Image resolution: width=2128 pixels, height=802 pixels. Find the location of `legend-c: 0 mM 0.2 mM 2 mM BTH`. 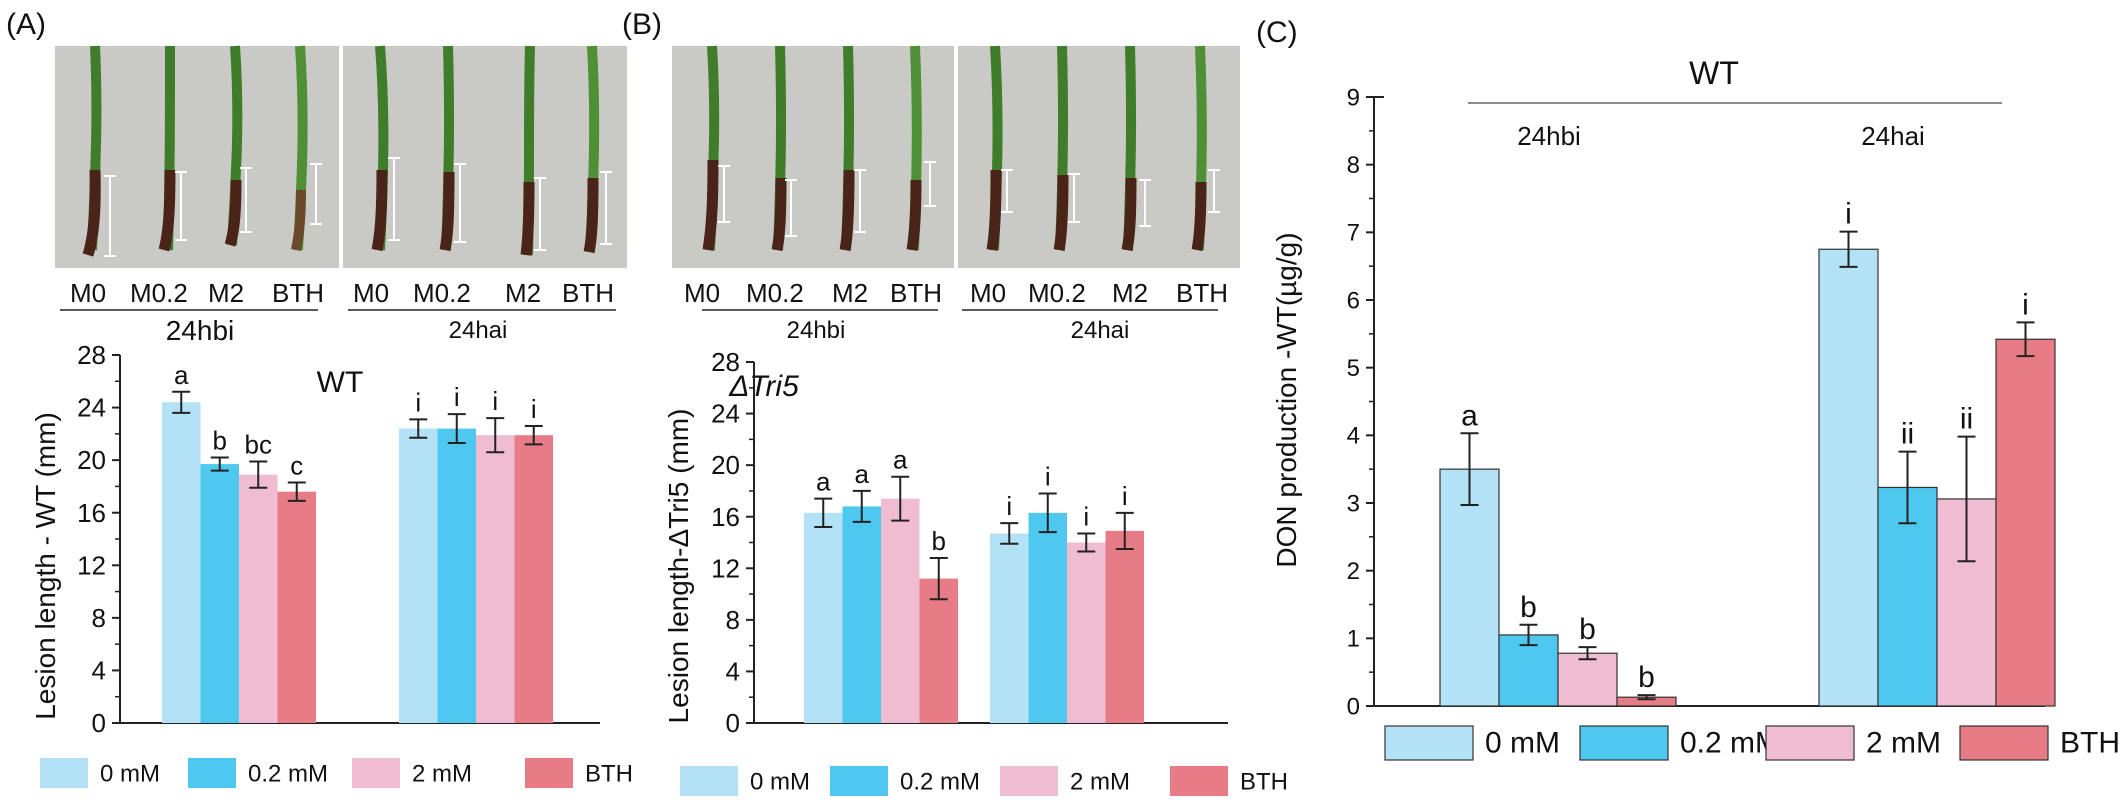

legend-c: 0 mM 0.2 mM 2 mM BTH is located at coordinates (1752, 743).